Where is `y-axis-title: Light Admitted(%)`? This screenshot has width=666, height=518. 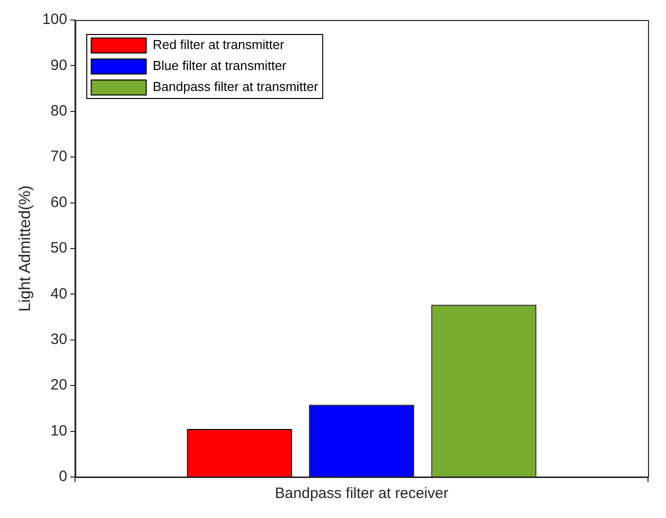 y-axis-title: Light Admitted(%) is located at coordinates (25, 248).